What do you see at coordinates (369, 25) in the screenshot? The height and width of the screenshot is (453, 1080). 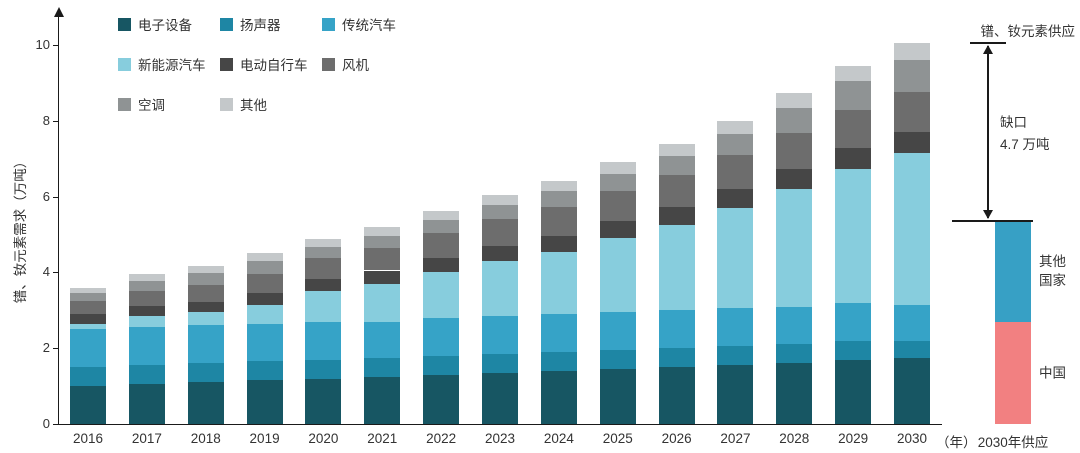 I see `legend-label: 传统汽车` at bounding box center [369, 25].